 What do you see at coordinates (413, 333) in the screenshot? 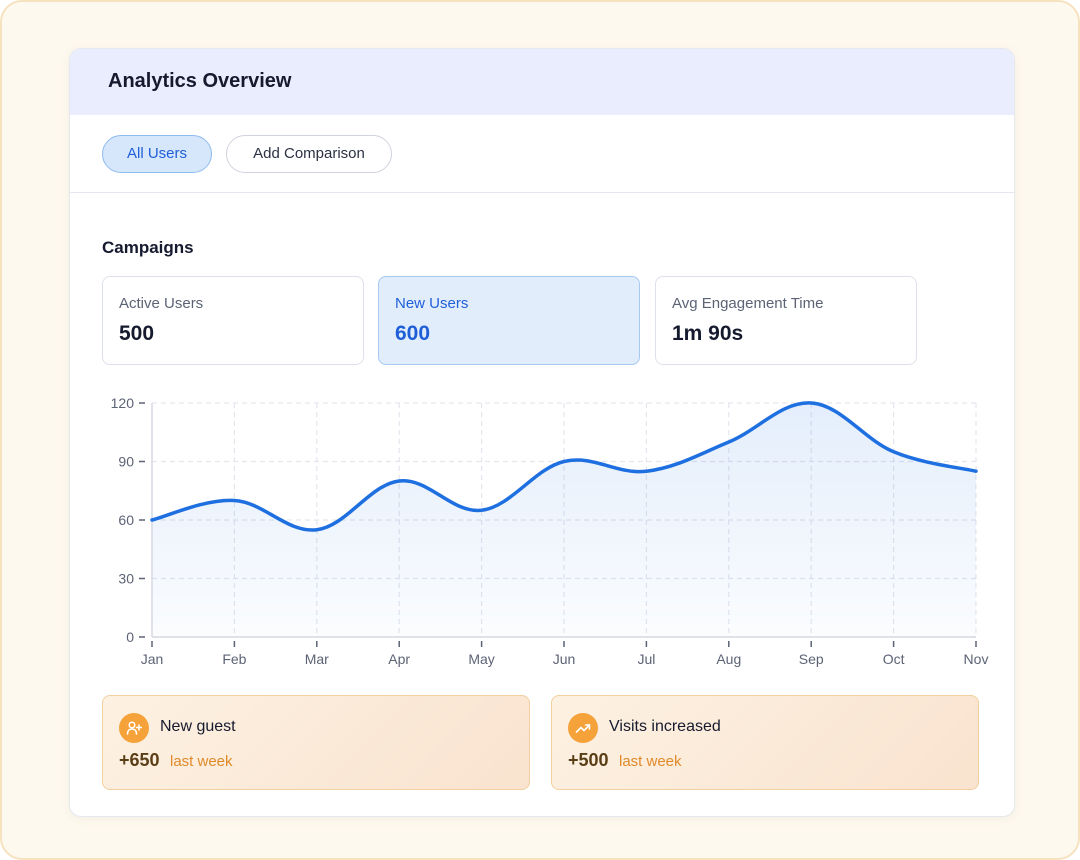
I see `stat-value: 600` at bounding box center [413, 333].